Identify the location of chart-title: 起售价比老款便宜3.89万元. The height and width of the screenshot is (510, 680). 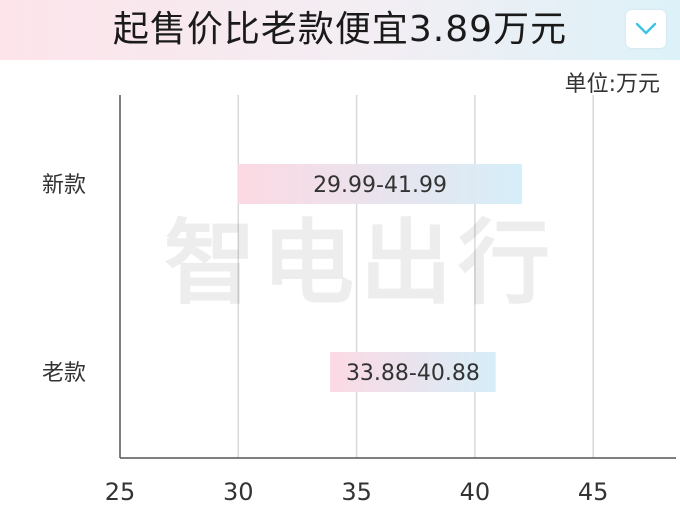
(340, 29).